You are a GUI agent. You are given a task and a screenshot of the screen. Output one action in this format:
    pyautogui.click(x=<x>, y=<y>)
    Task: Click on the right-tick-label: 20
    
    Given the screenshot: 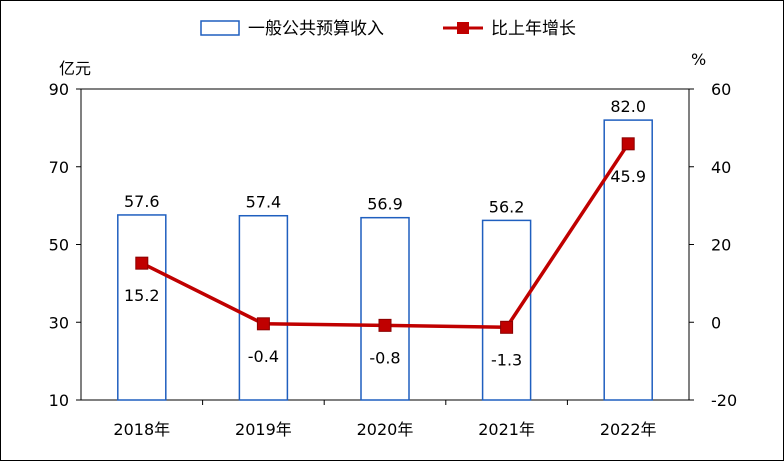 What is the action you would take?
    pyautogui.click(x=721, y=245)
    